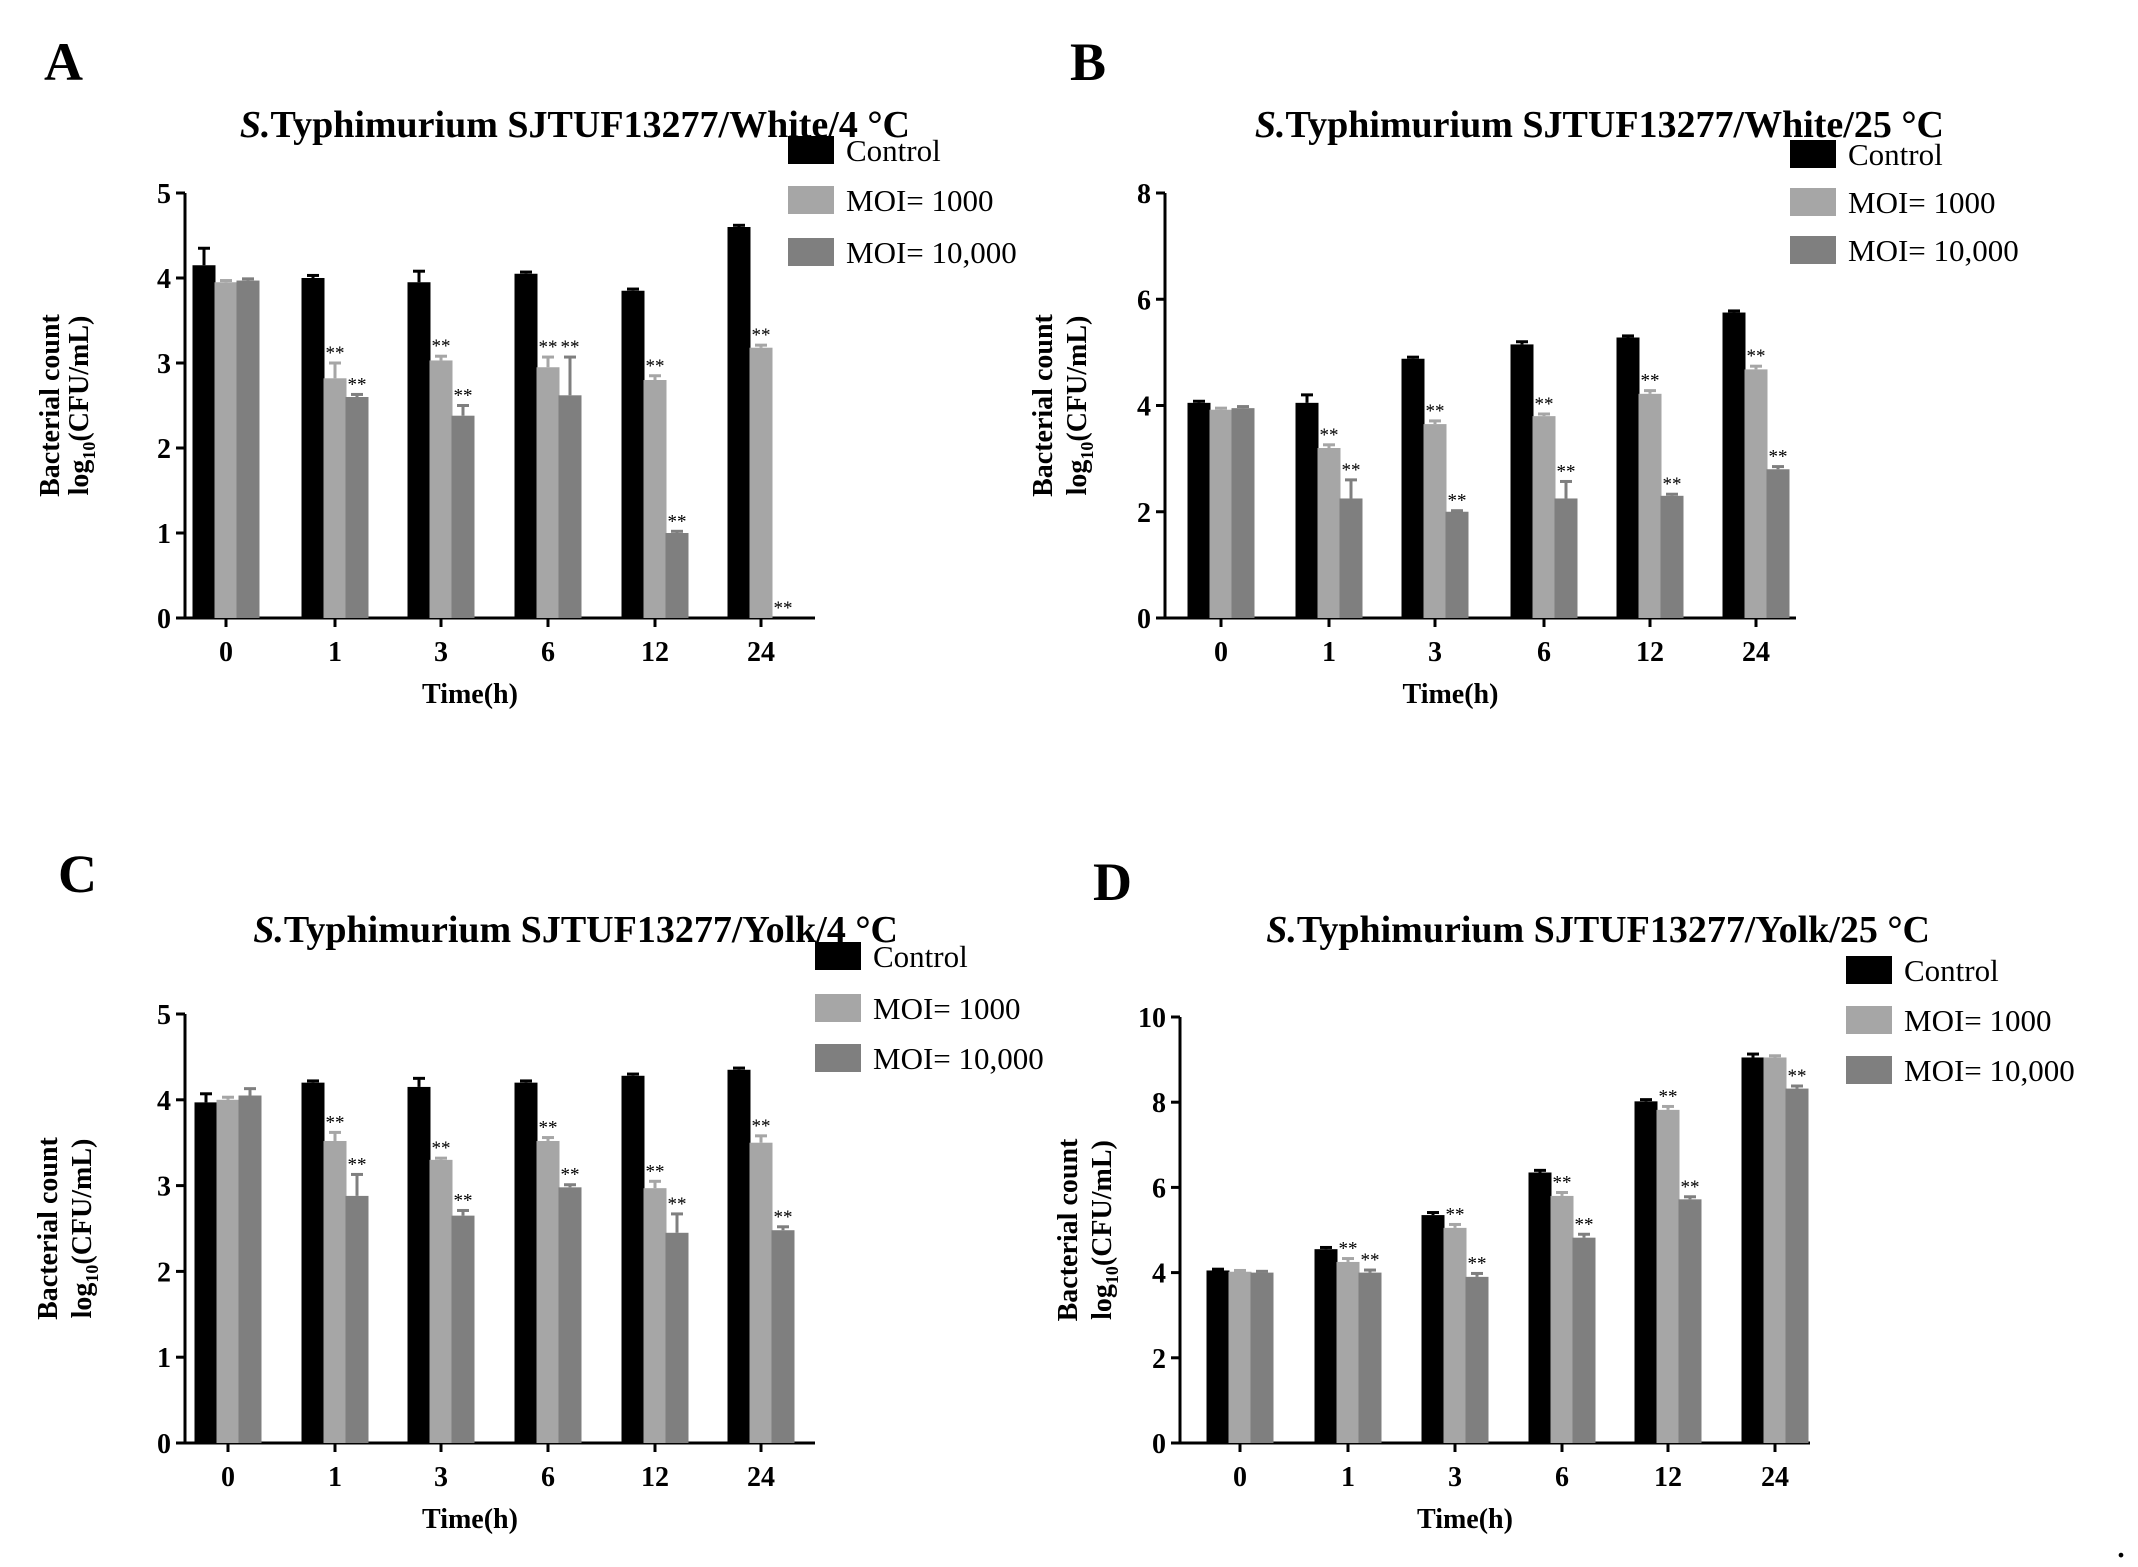 The width and height of the screenshot is (2138, 1567). Describe the element at coordinates (470, 1519) in the screenshot. I see `x-axis-label: Time(h)` at that location.